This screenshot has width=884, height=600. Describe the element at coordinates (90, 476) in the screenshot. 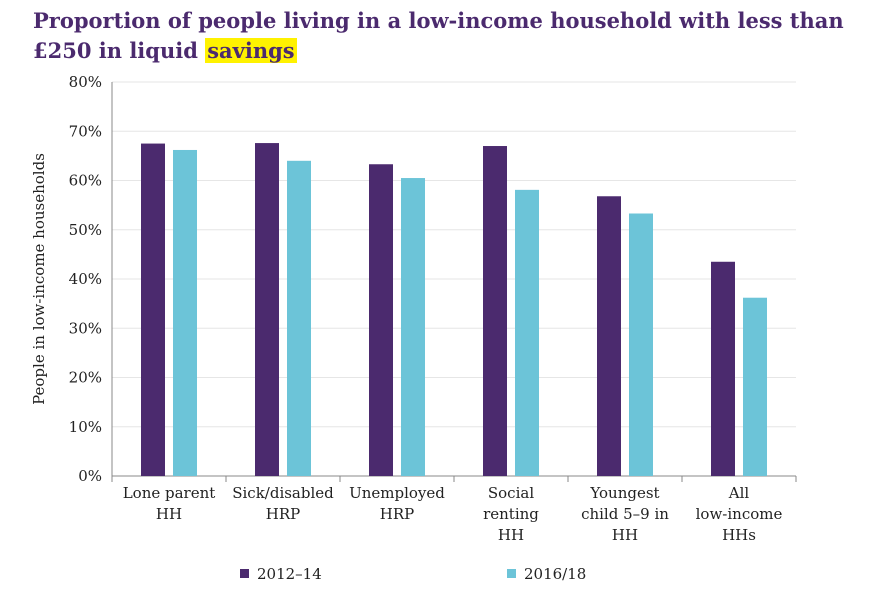

I see `y-tick-label: 0%` at that location.